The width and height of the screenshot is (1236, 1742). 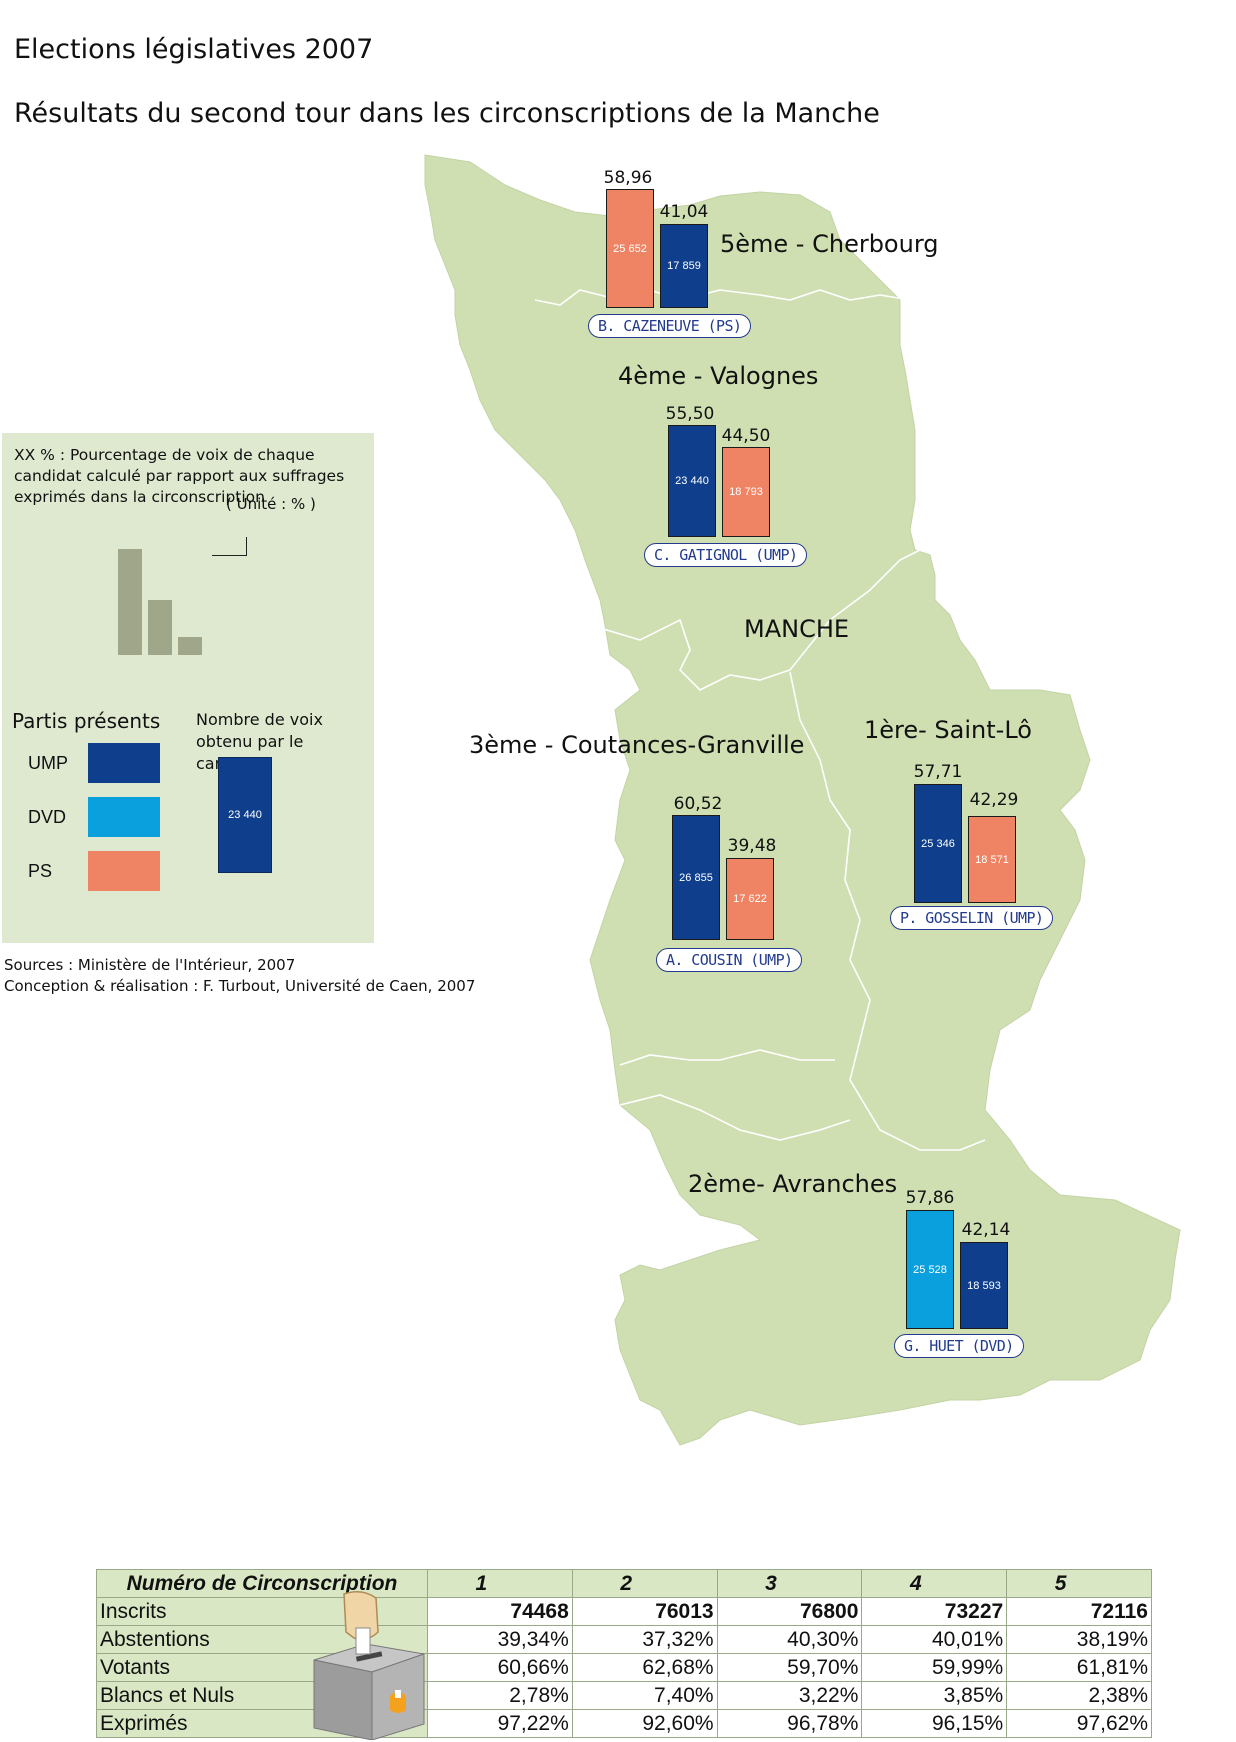 I want to click on circ-5-bar-ump: 17 859, so click(x=684, y=266).